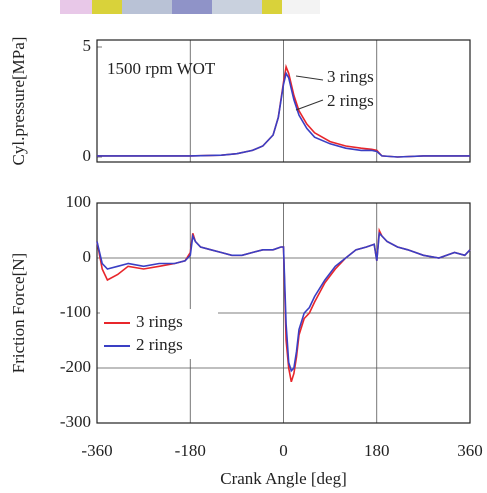 This screenshot has width=487, height=493. Describe the element at coordinates (283, 478) in the screenshot. I see `x-axis-label: Crank Angle [deg]` at that location.